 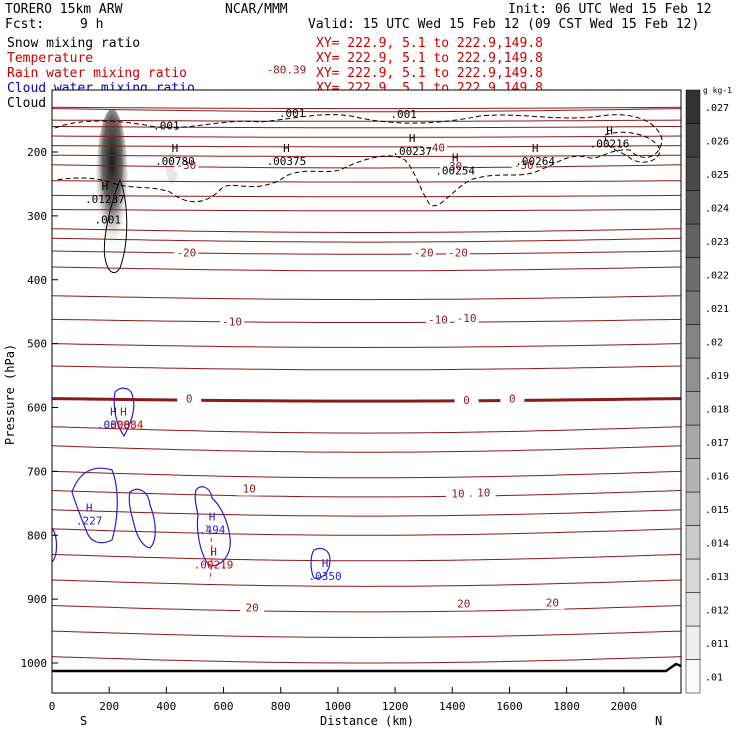 What do you see at coordinates (714, 677) in the screenshot?
I see `colorbar-tick-label: .01` at bounding box center [714, 677].